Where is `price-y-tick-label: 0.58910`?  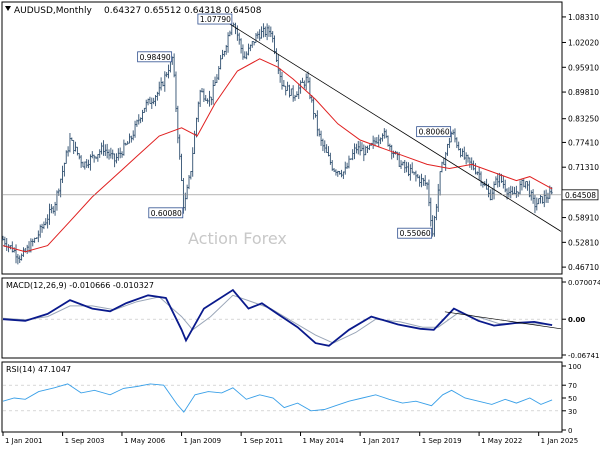 price-y-tick-label: 0.58910 is located at coordinates (583, 218).